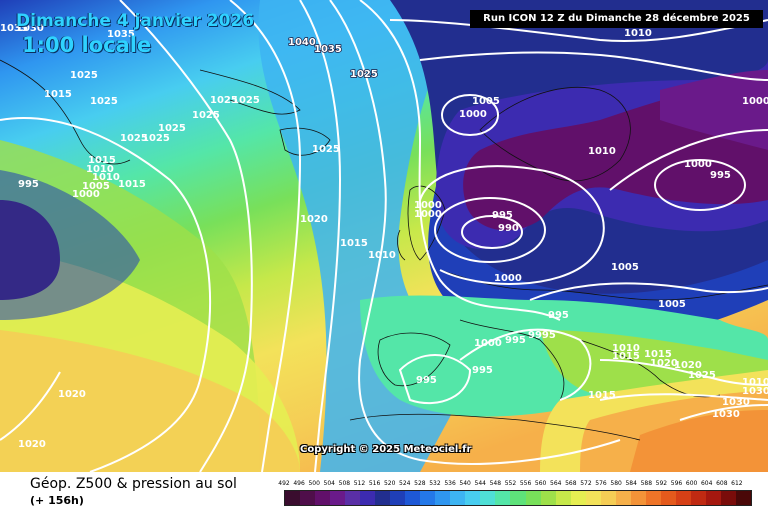  Describe the element at coordinates (495, 427) in the screenshot. I see `coast-north-africa` at that location.